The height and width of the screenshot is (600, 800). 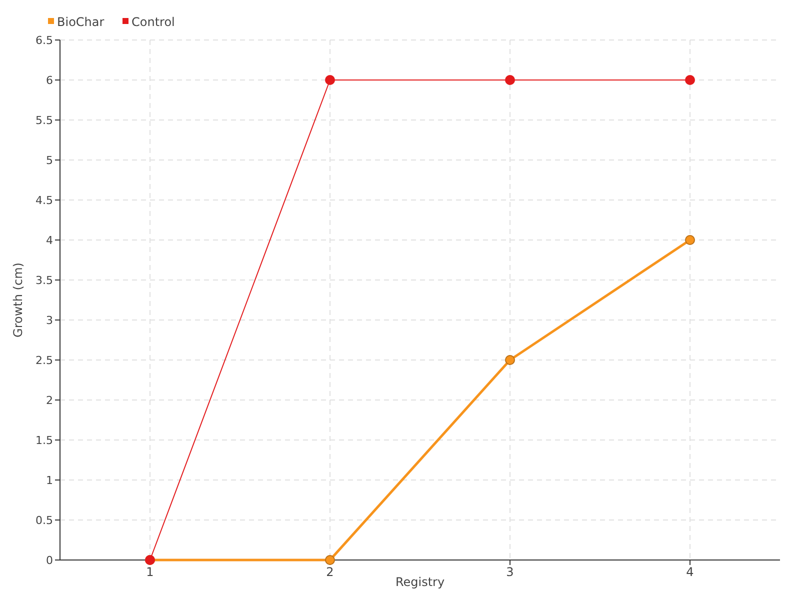 What do you see at coordinates (49, 240) in the screenshot?
I see `y-tick-label: 4` at bounding box center [49, 240].